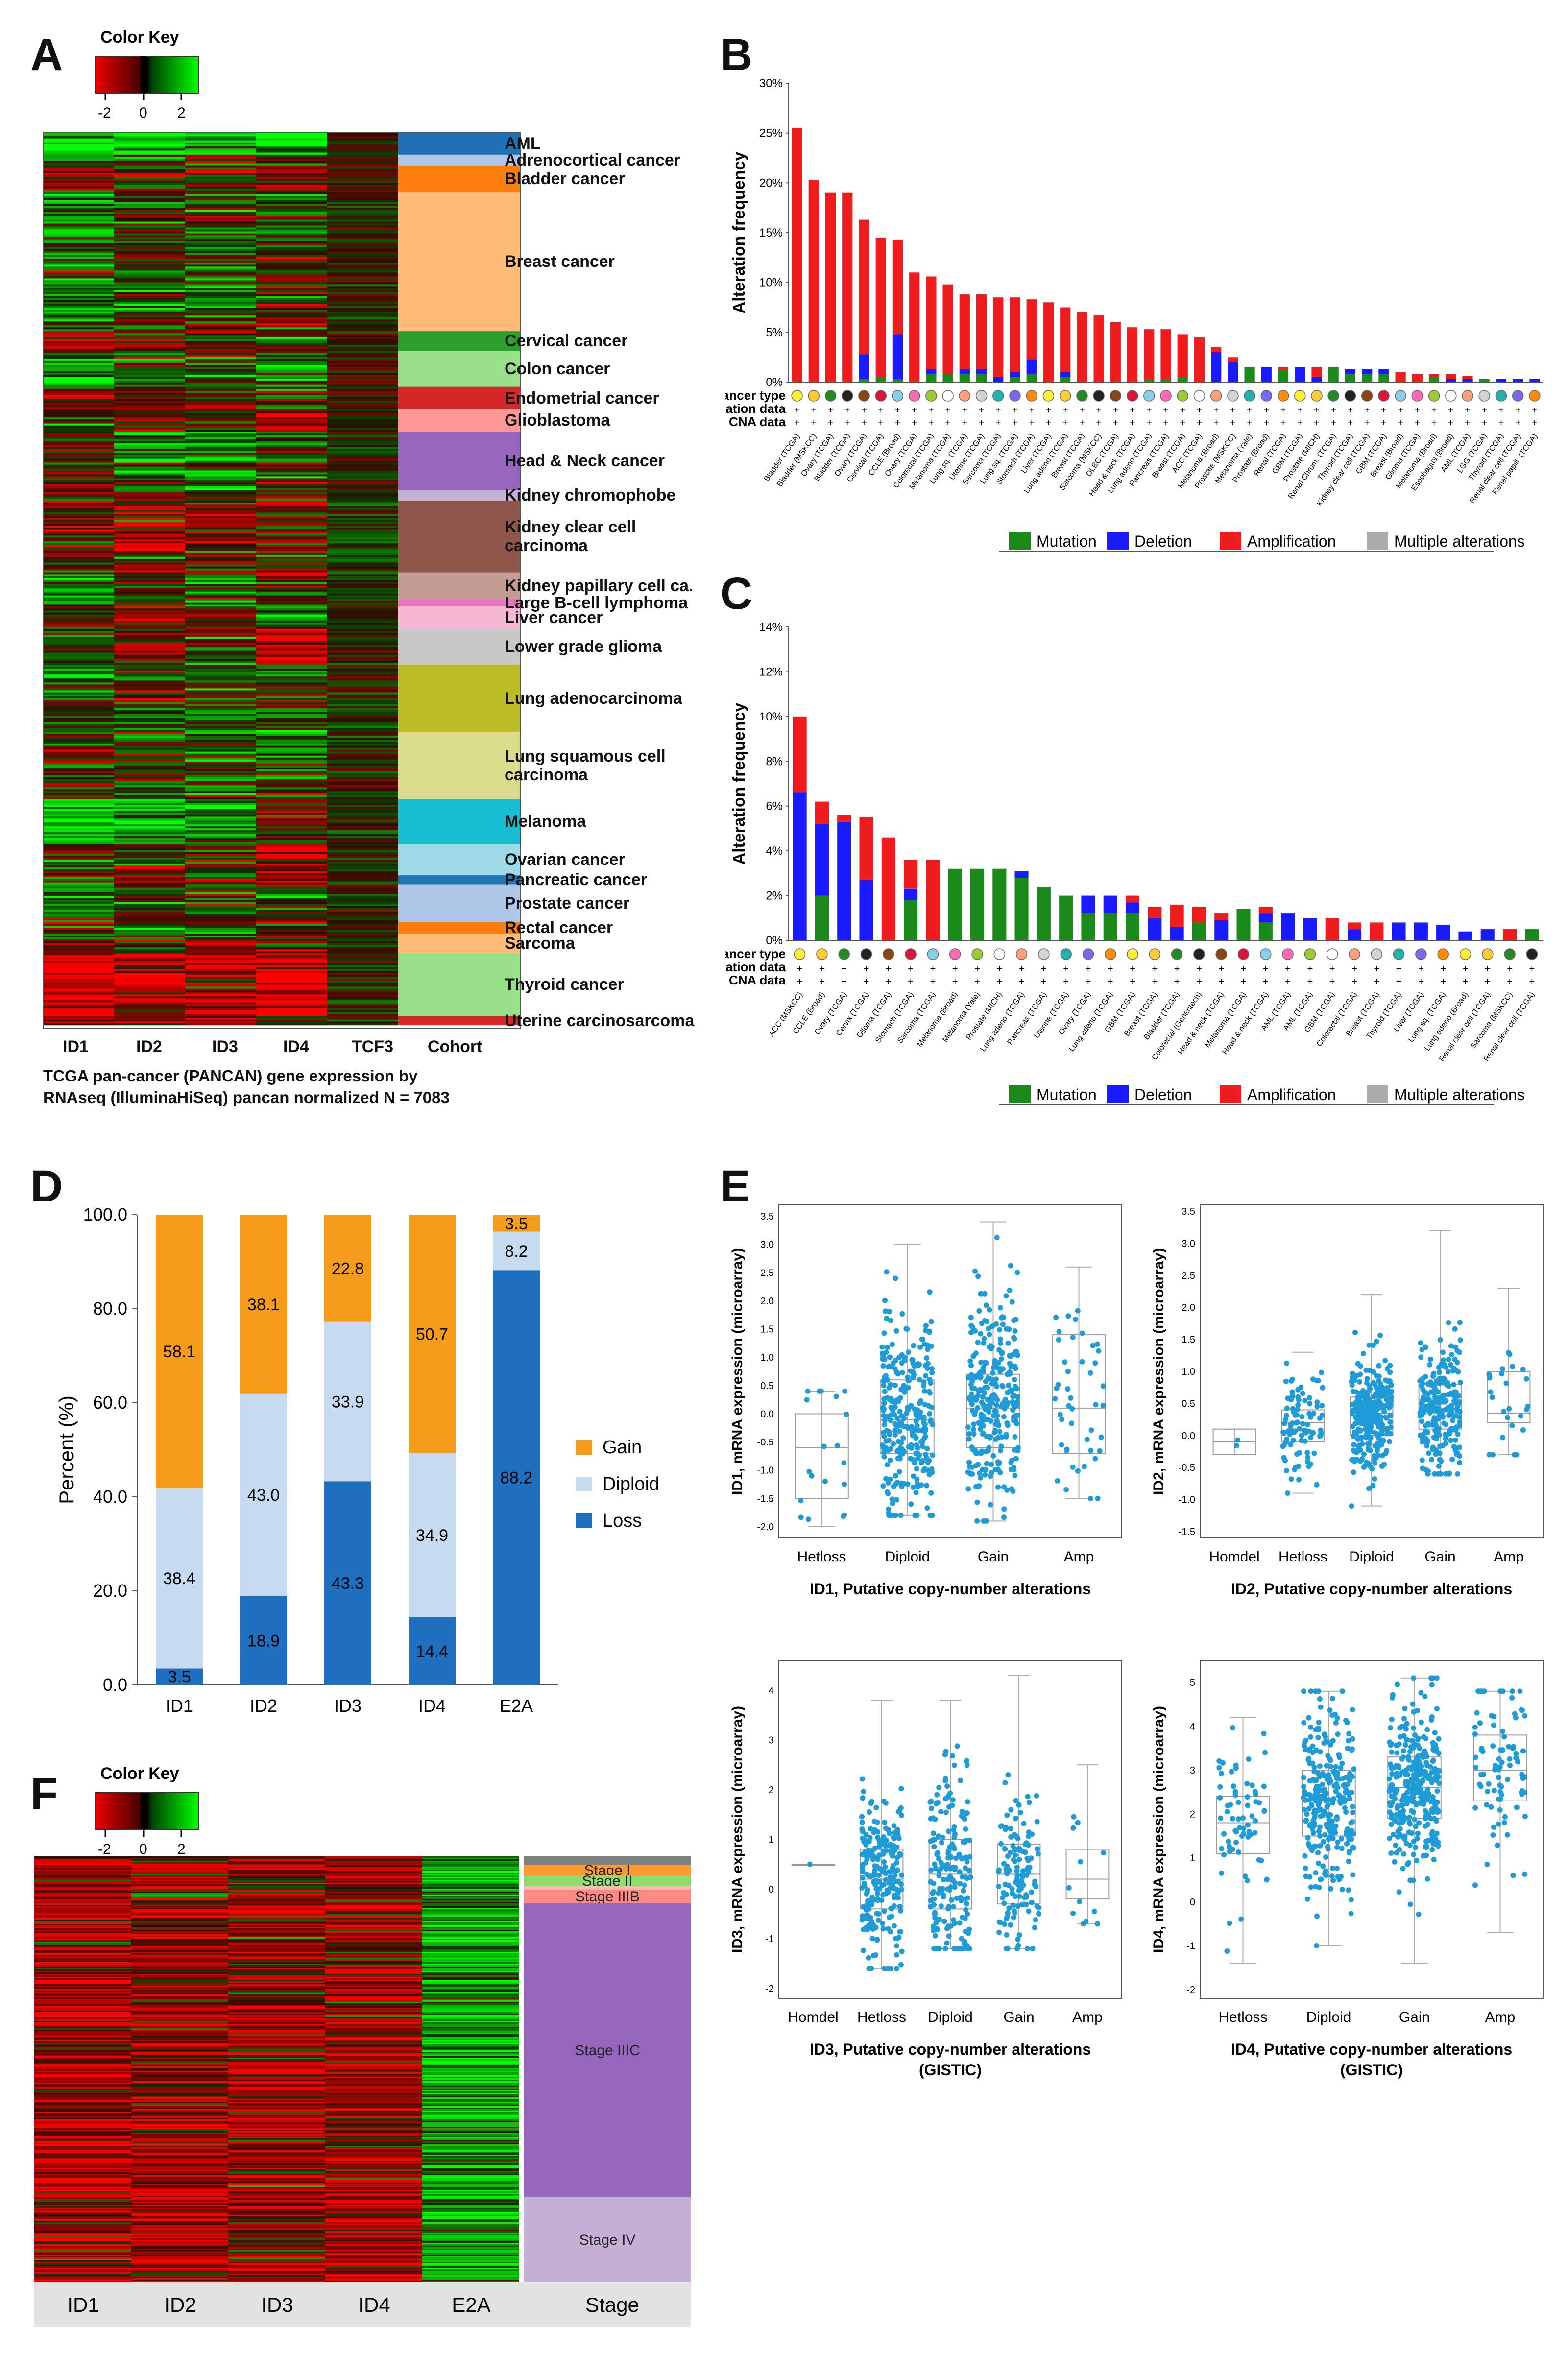 Image resolution: width=1568 pixels, height=2353 pixels. I want to click on y-tick-label: 0.0, so click(115, 1685).